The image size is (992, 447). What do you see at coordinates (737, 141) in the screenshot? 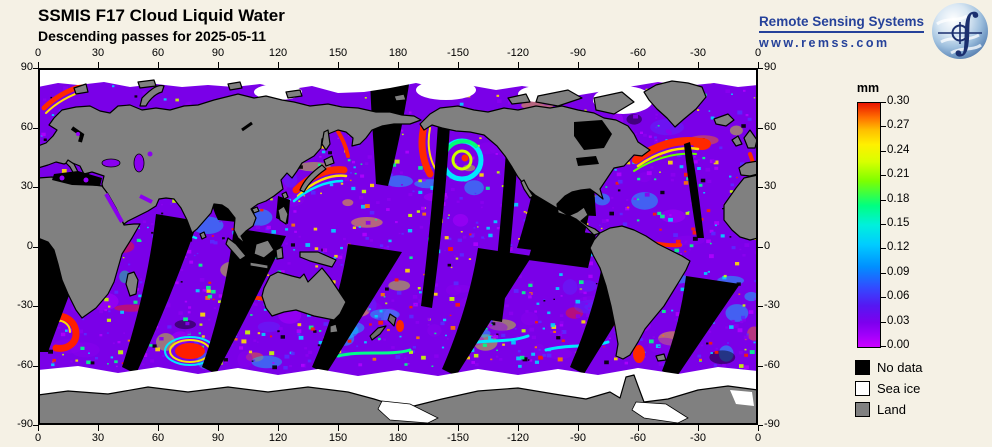
I see `land-ireland` at bounding box center [737, 141].